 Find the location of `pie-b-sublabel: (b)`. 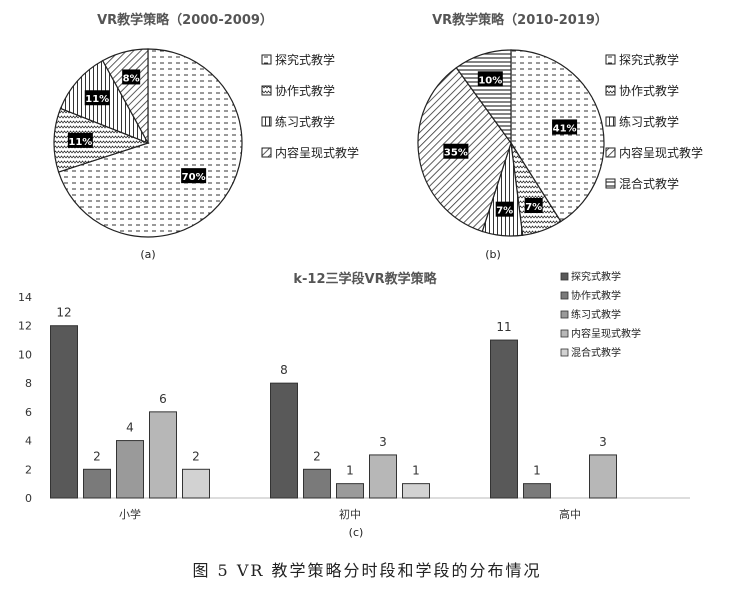

pie-b-sublabel: (b) is located at coordinates (493, 254).